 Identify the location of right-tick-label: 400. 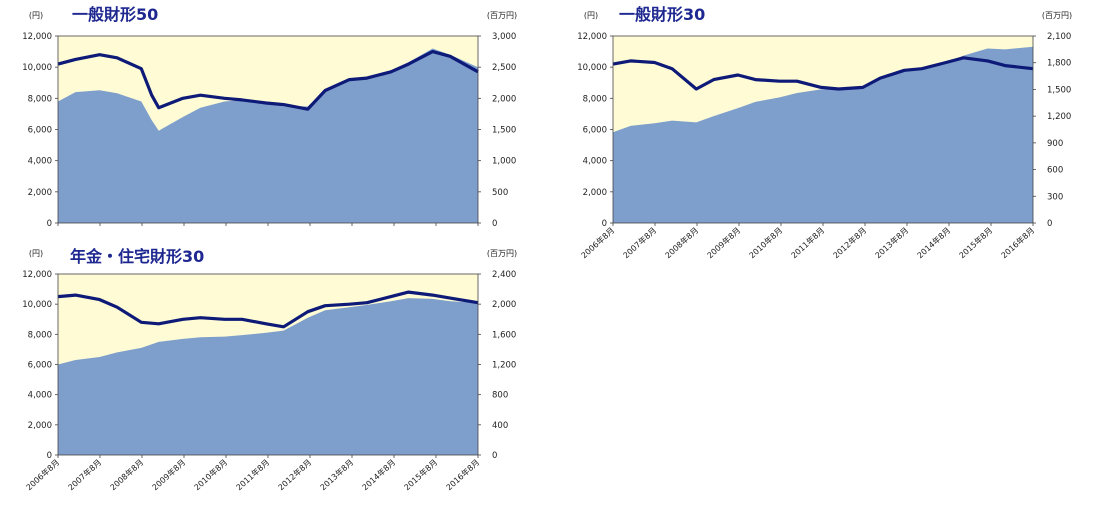
(500, 426).